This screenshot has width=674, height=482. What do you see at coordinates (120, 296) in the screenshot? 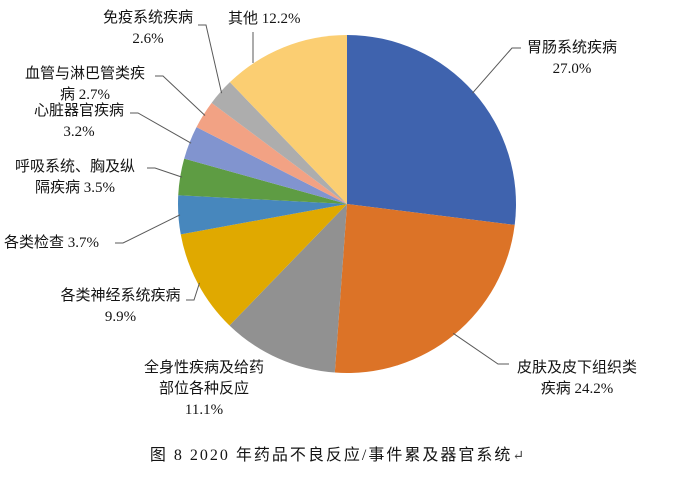
I see `pie-label-line: 各类神经系统疾病` at bounding box center [120, 296].